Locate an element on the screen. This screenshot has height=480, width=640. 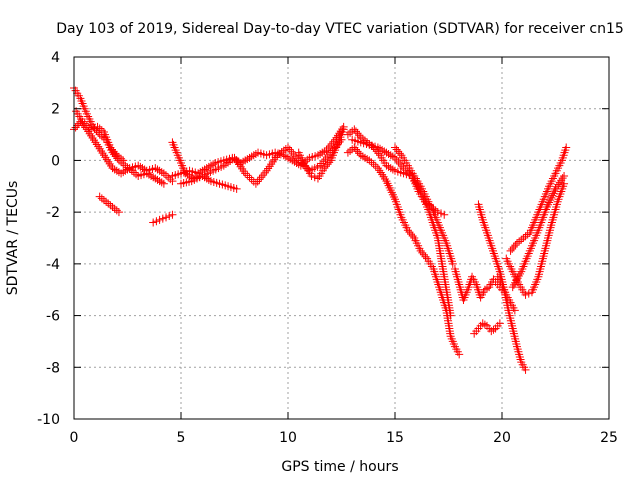
x-tick-label: 15 is located at coordinates (395, 438).